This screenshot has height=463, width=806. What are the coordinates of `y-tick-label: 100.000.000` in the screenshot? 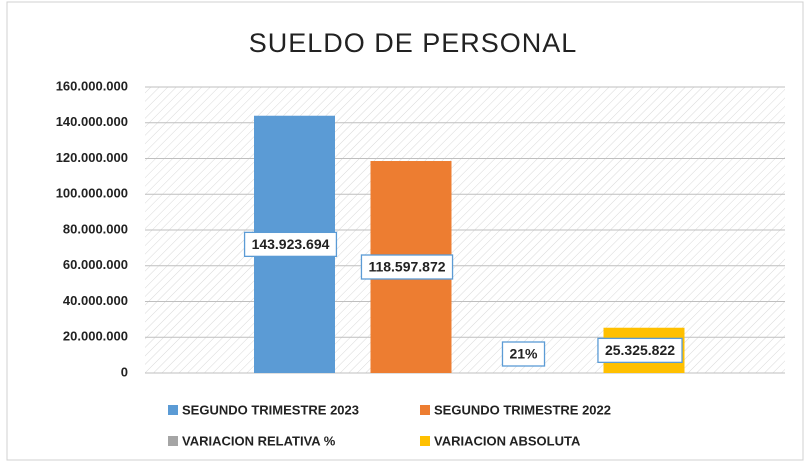 It's located at (92, 193).